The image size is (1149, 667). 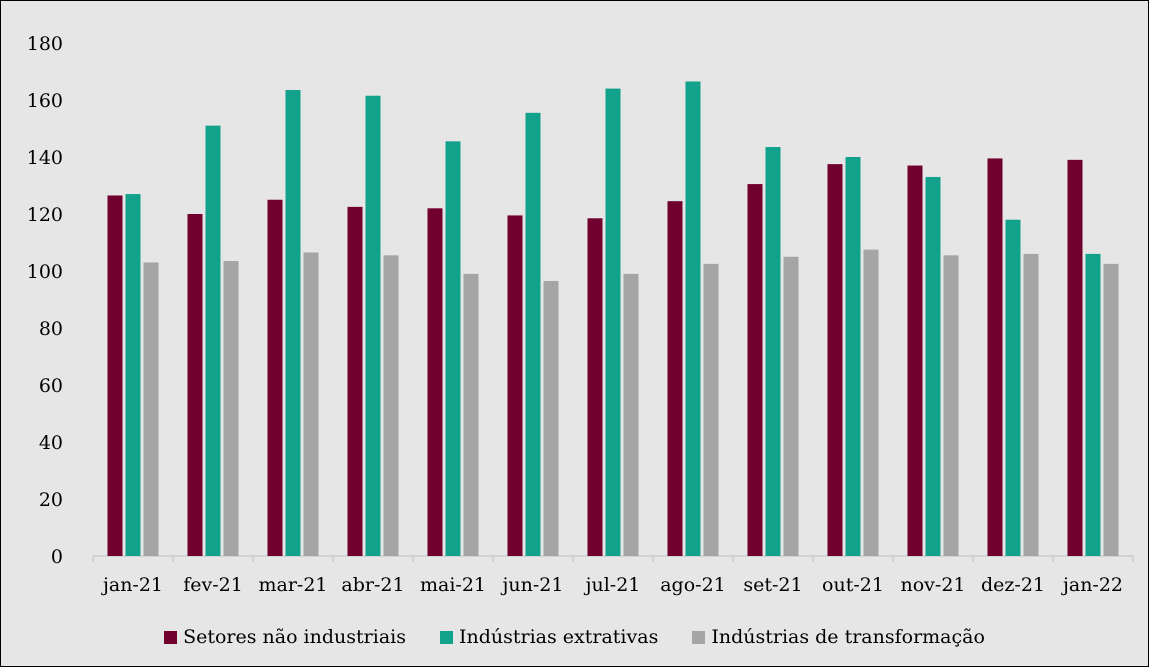 I want to click on legend-item: Indústrias de transformação, so click(x=838, y=637).